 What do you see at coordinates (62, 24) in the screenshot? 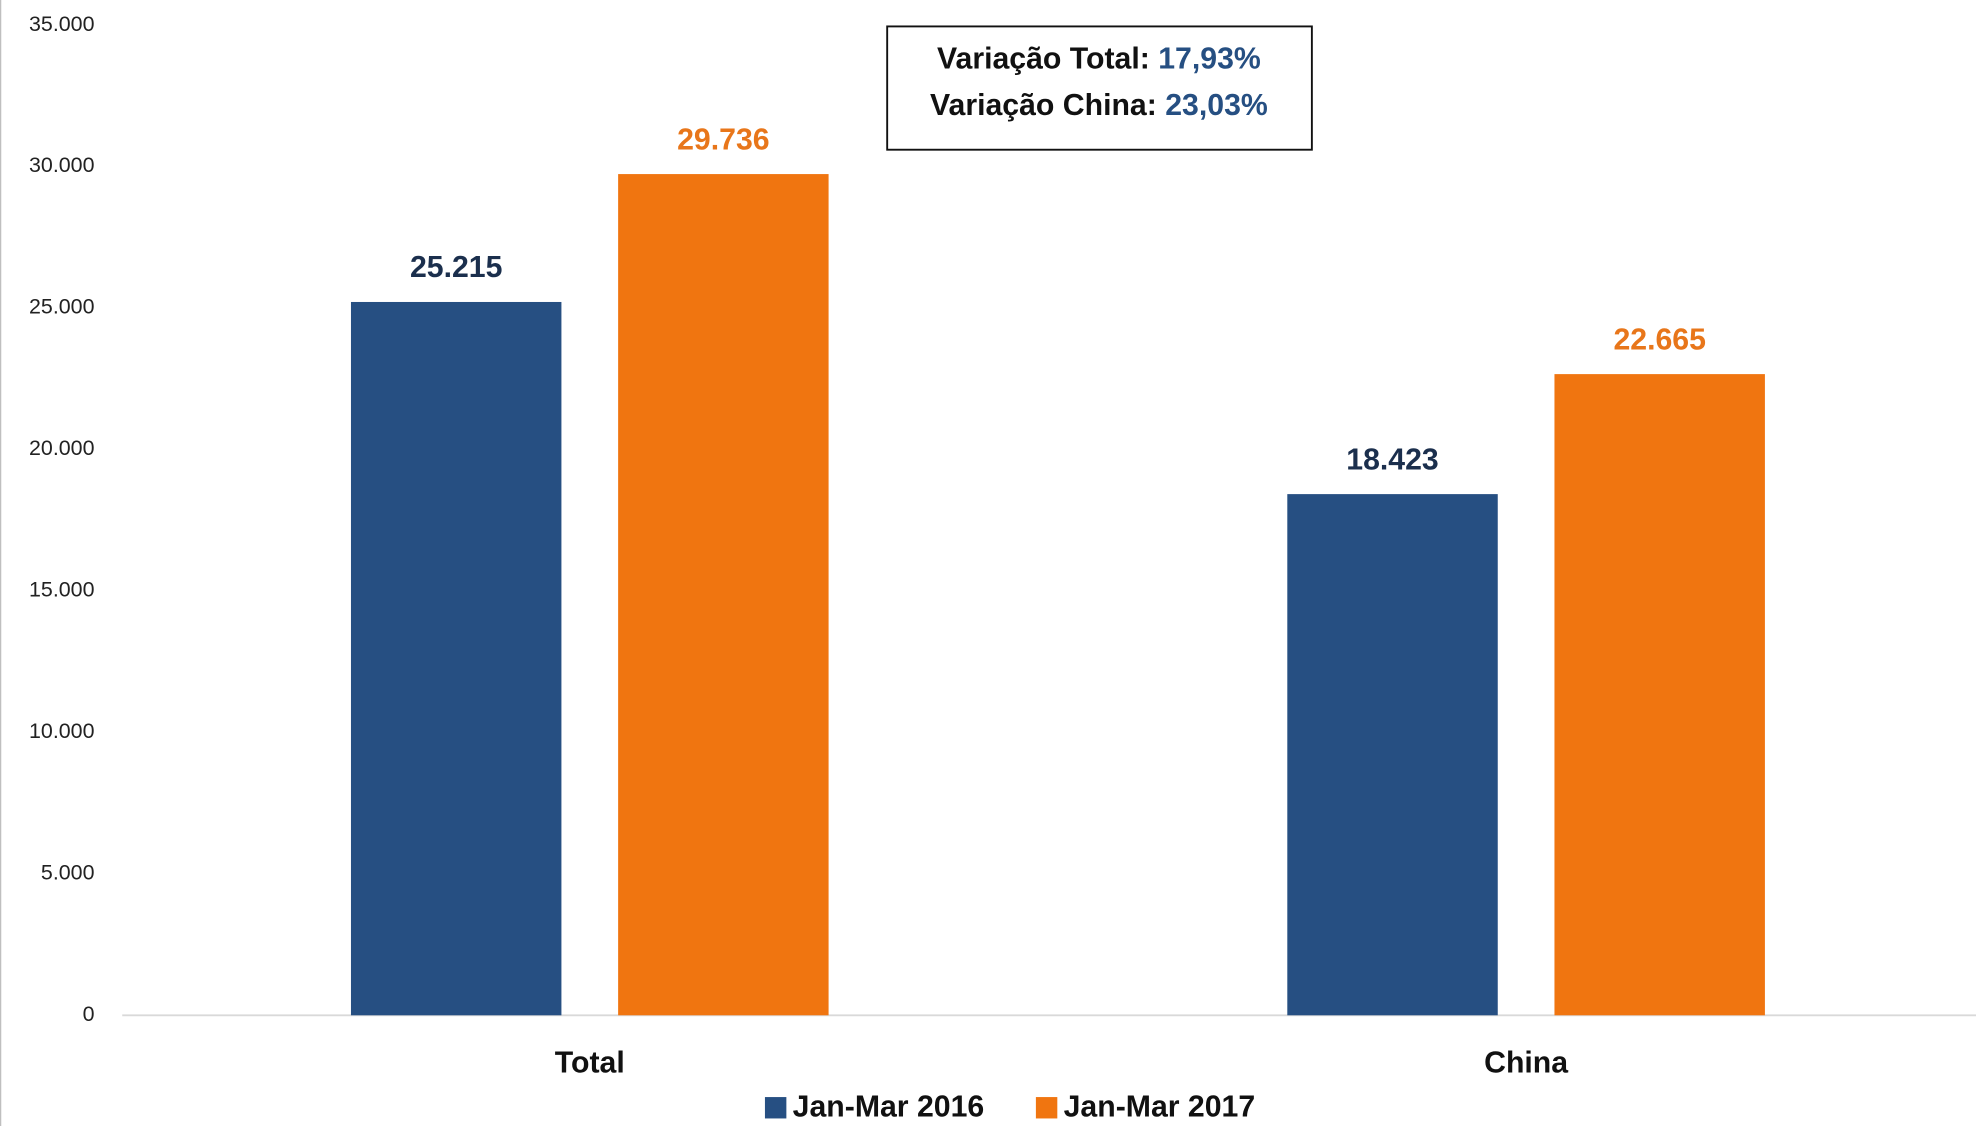
I see `y-tick-label: 35.000` at bounding box center [62, 24].